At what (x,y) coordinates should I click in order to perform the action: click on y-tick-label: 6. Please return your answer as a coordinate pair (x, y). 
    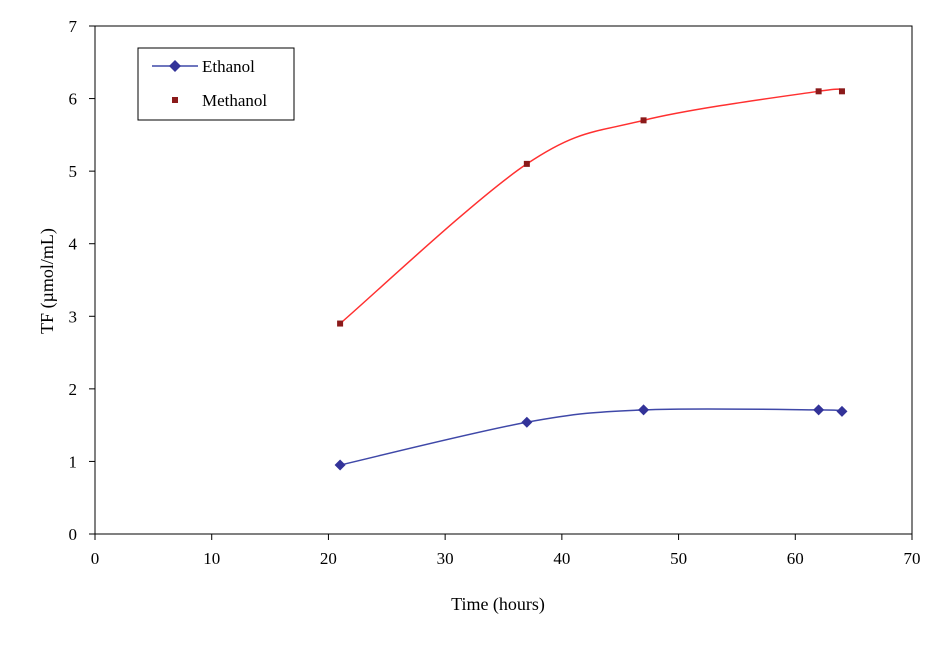
    Looking at the image, I should click on (73, 99).